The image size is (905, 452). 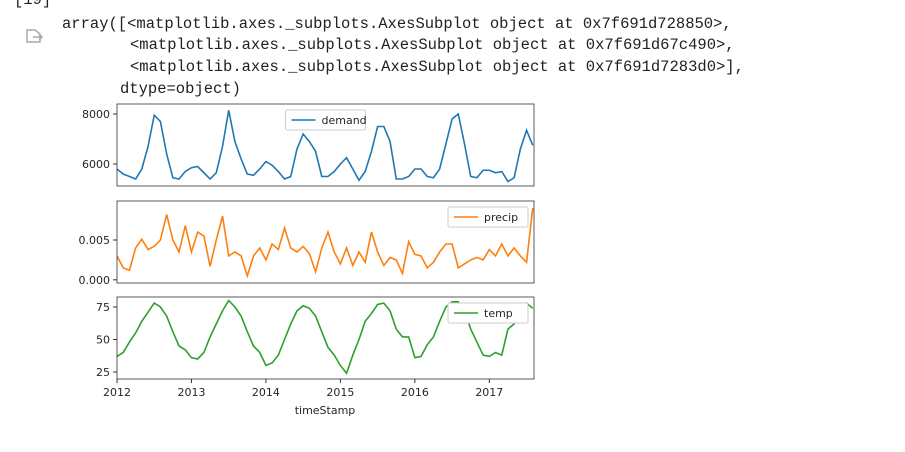 What do you see at coordinates (95, 280) in the screenshot?
I see `y-tick-label: 0.000` at bounding box center [95, 280].